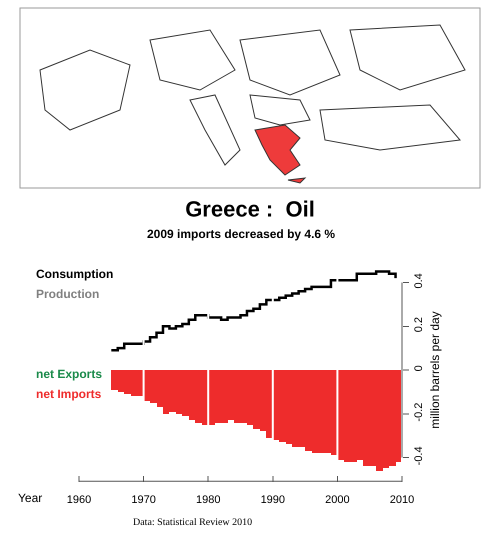 The height and width of the screenshot is (535, 500). What do you see at coordinates (419, 324) in the screenshot?
I see `y-tick-label: 0.2` at bounding box center [419, 324].